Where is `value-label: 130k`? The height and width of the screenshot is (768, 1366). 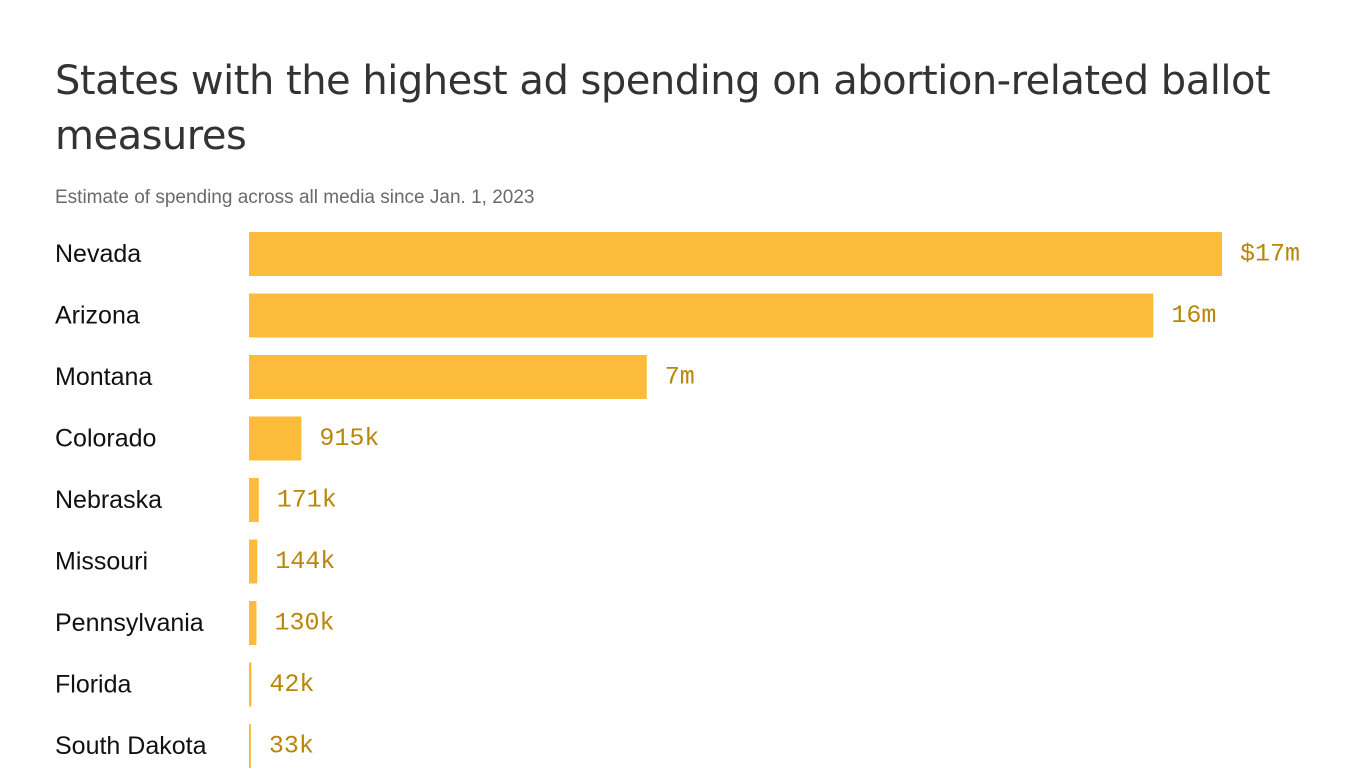
value-label: 130k is located at coordinates (304, 623).